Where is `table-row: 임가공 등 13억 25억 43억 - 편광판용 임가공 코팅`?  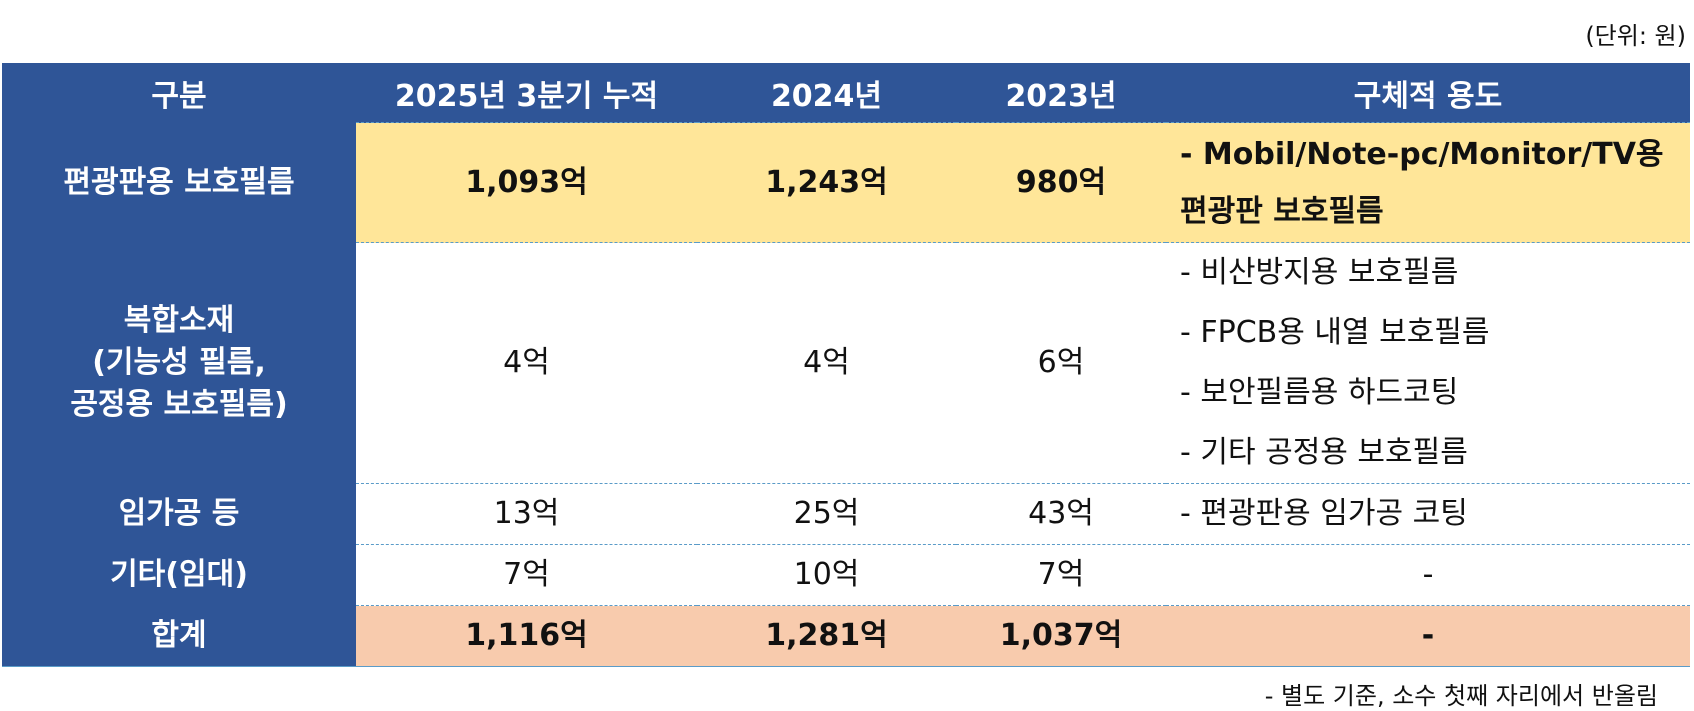 table-row: 임가공 등 13억 25억 43억 - 편광판용 임가공 코팅 is located at coordinates (846, 514).